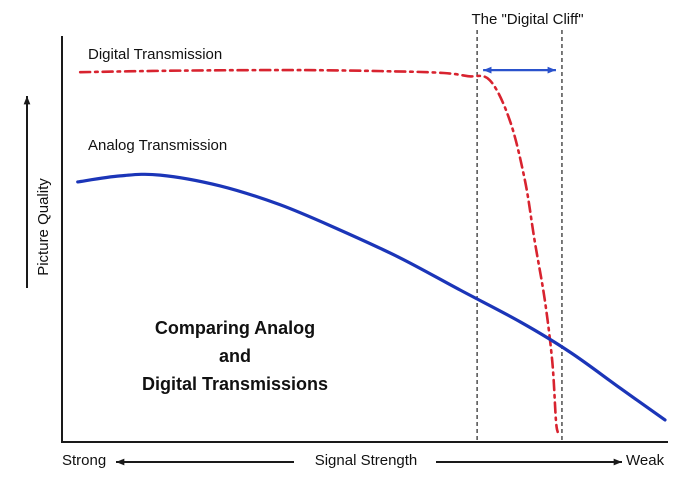  I want to click on series-label-digital: Digital Transmission, so click(155, 54).